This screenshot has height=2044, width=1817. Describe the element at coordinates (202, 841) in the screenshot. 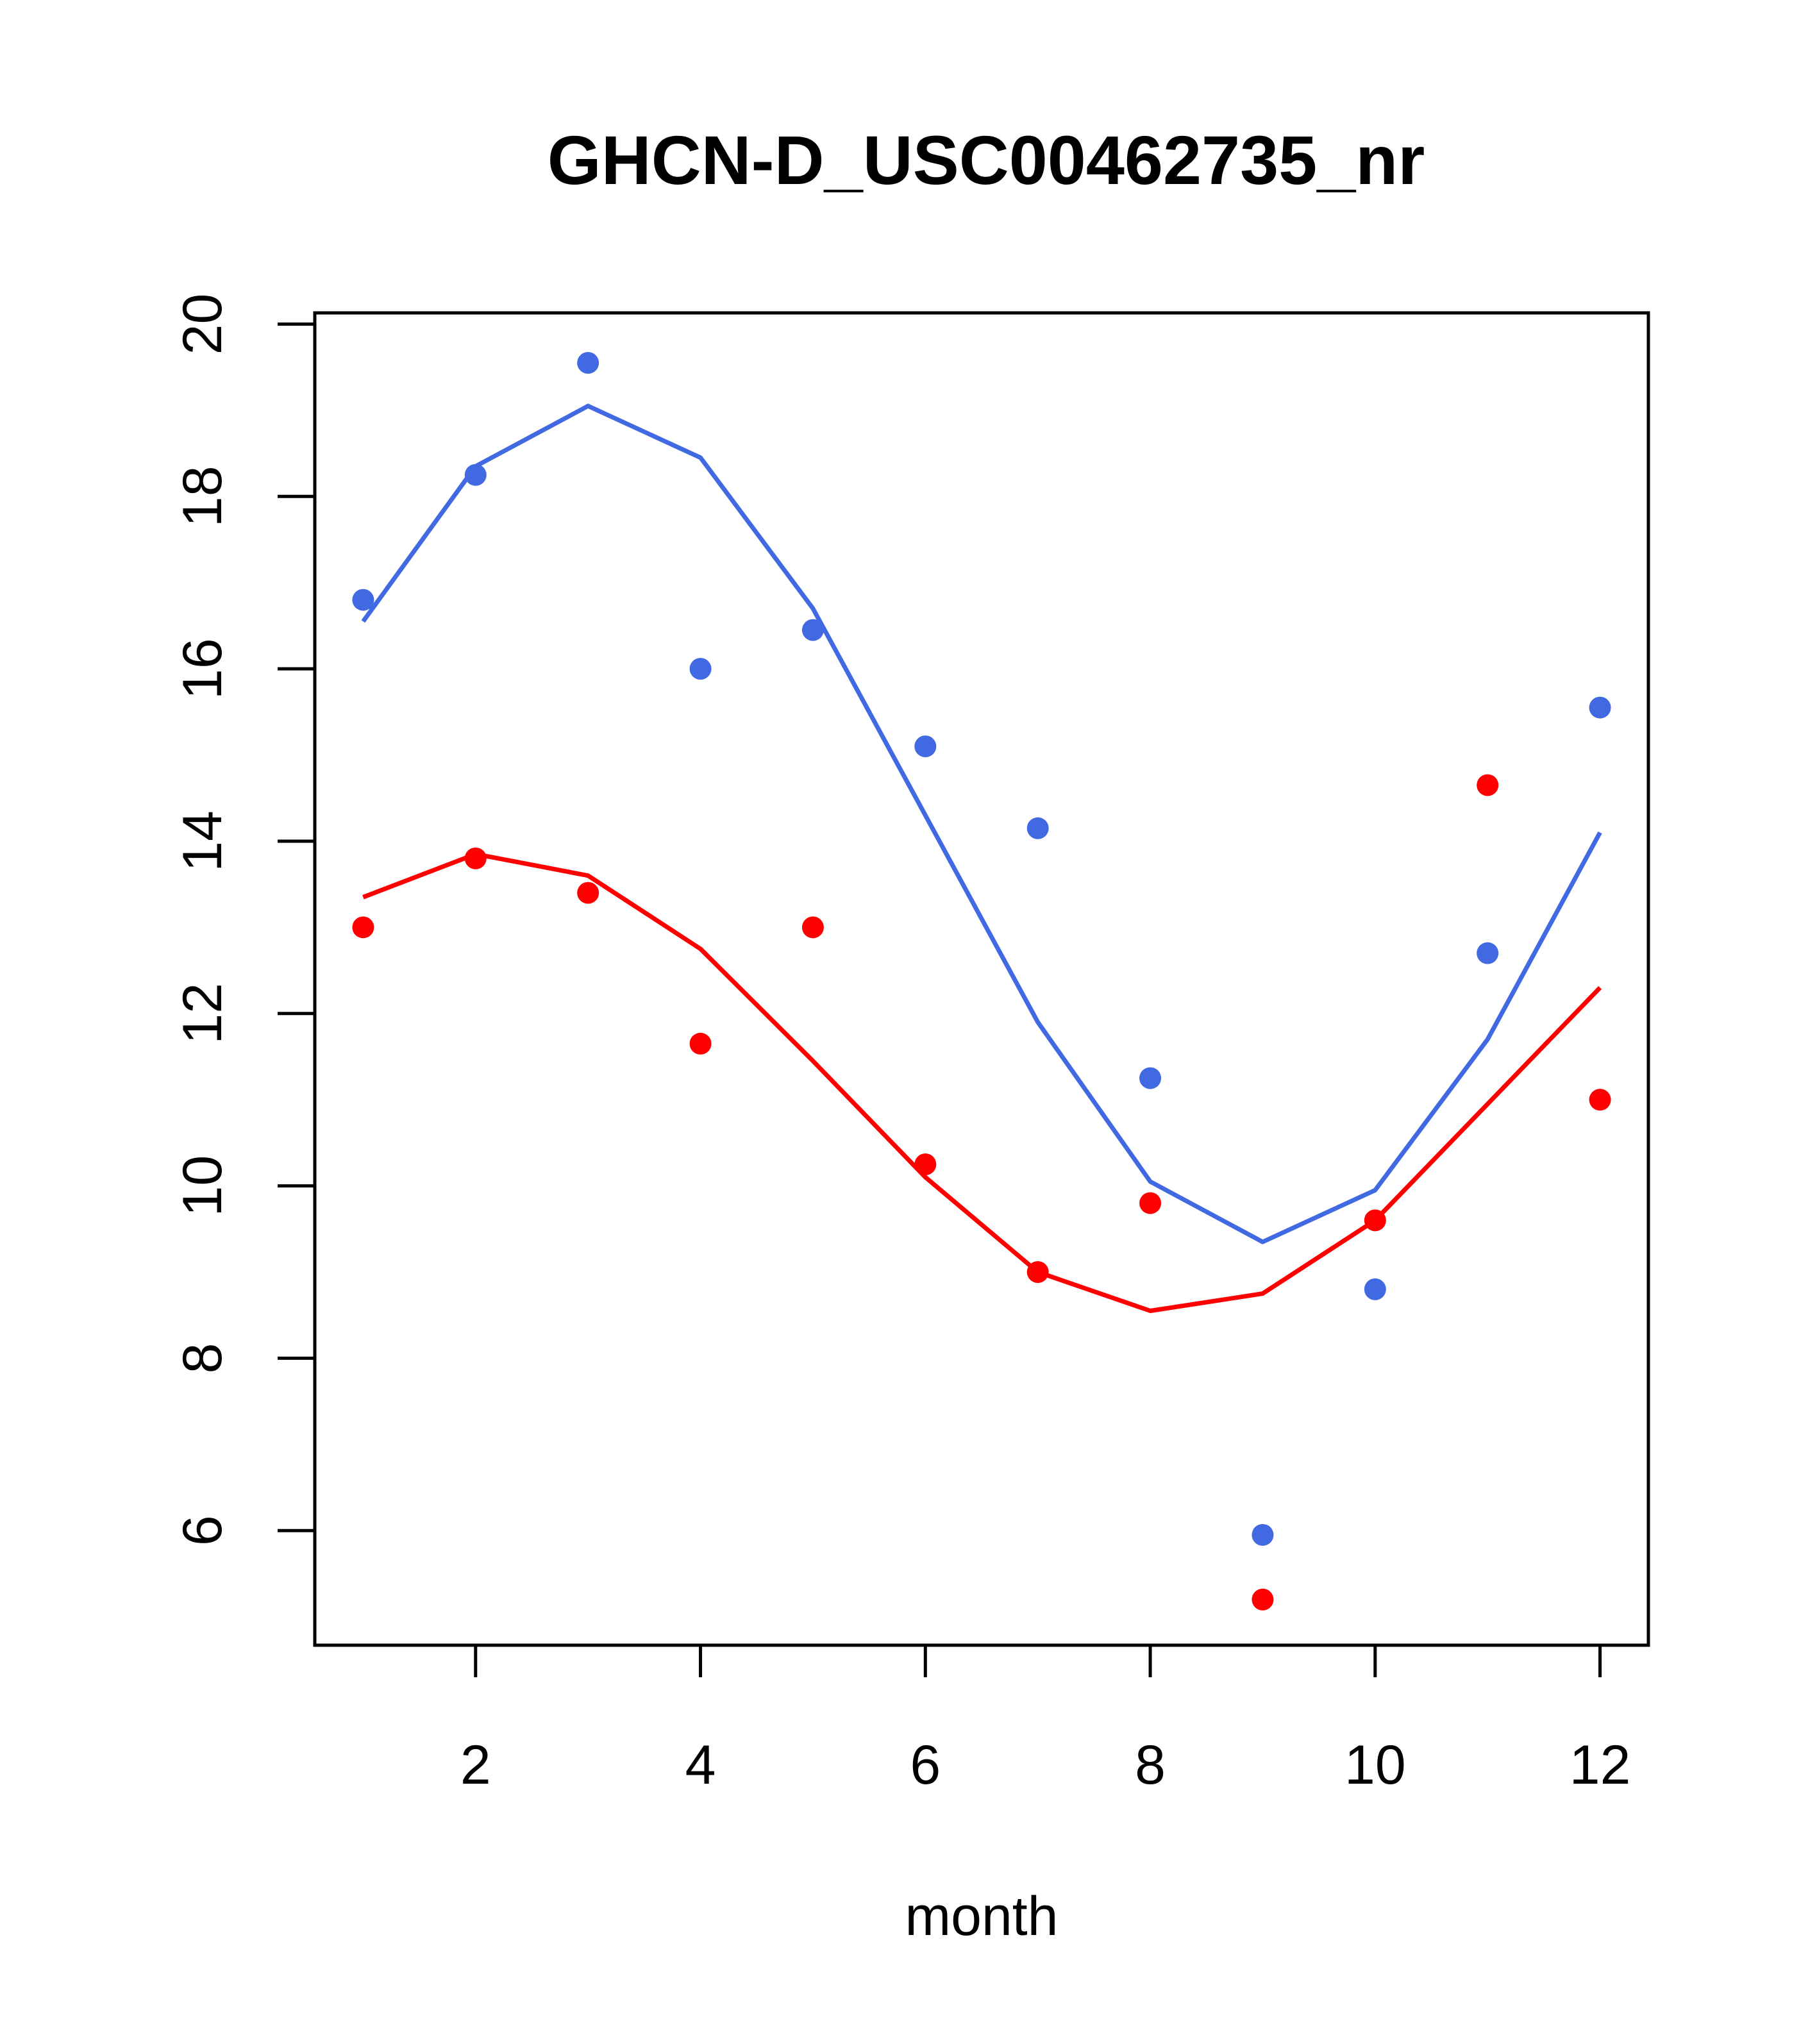

I see `y-tick-label: 14` at that location.